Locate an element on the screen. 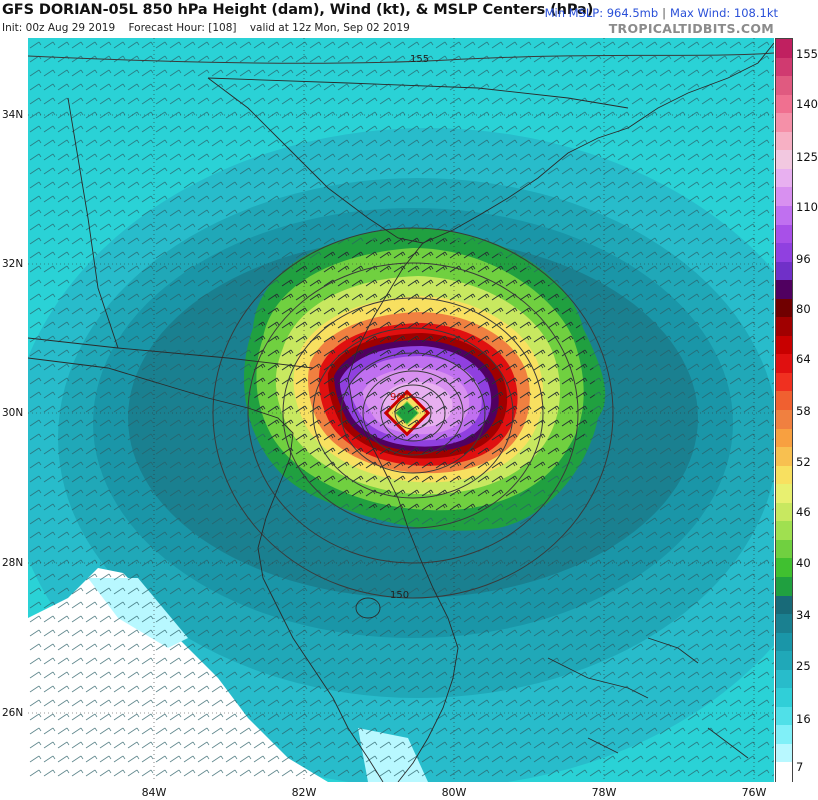  forecast-hour: Forecast Hour: [108] is located at coordinates (182, 28).